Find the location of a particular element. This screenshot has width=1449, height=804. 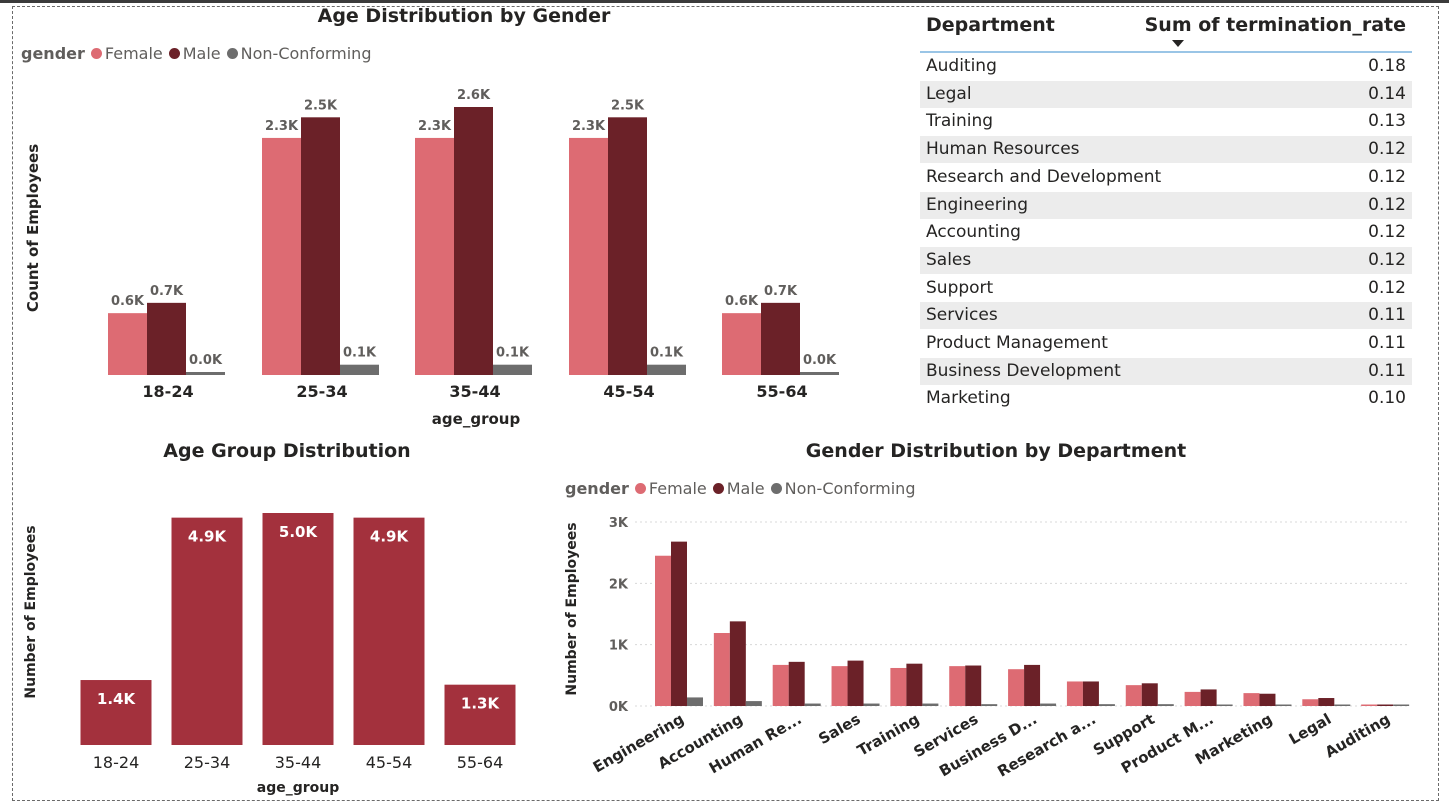

cell-termination-rate: 0.18 is located at coordinates (1387, 66).